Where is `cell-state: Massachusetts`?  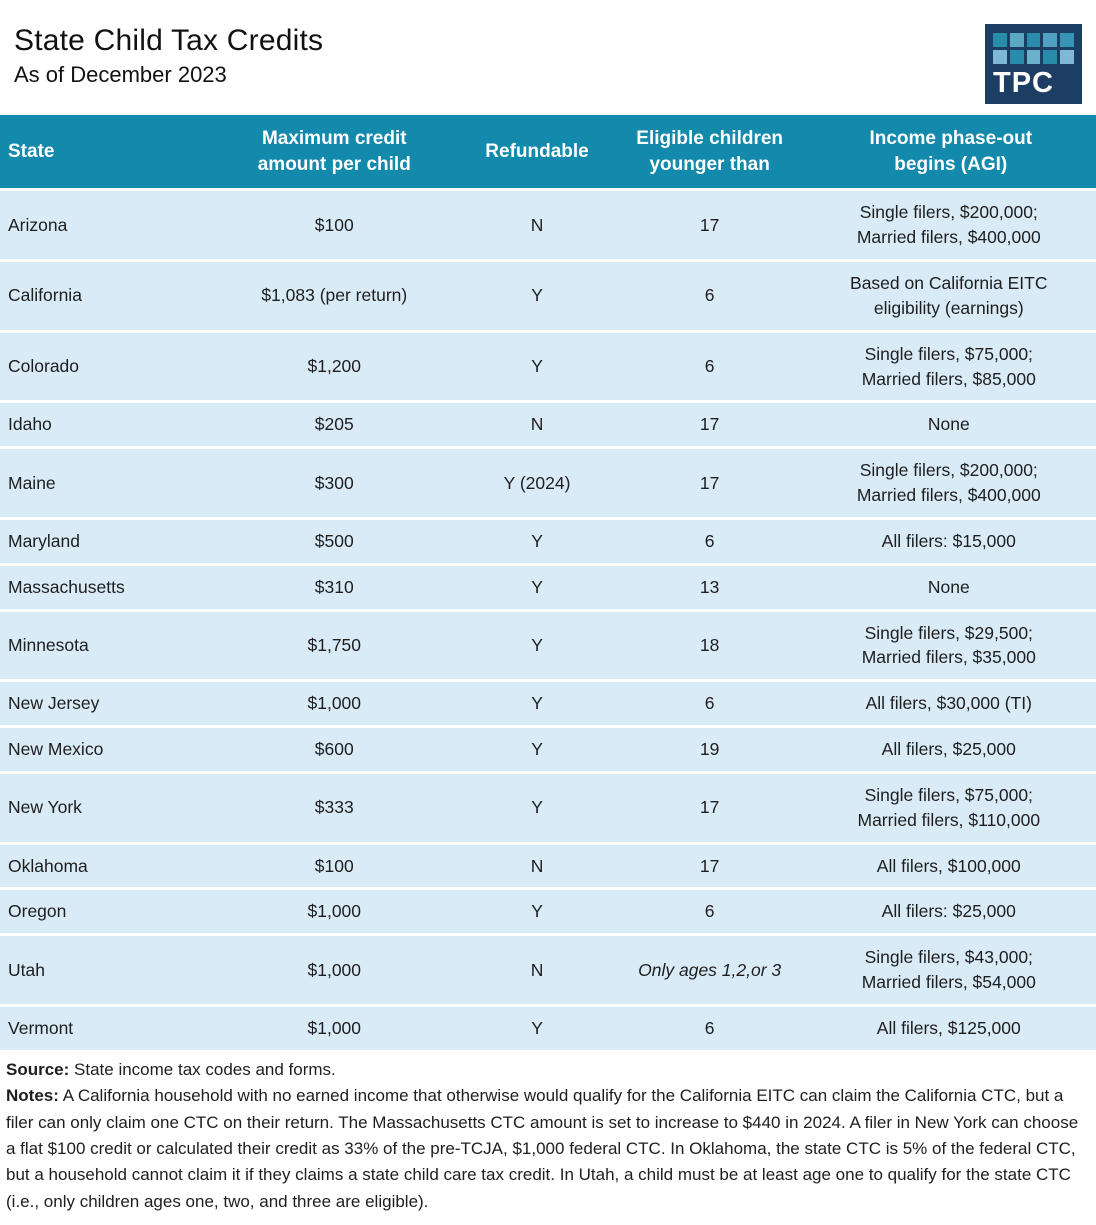 cell-state: Massachusetts is located at coordinates (104, 586).